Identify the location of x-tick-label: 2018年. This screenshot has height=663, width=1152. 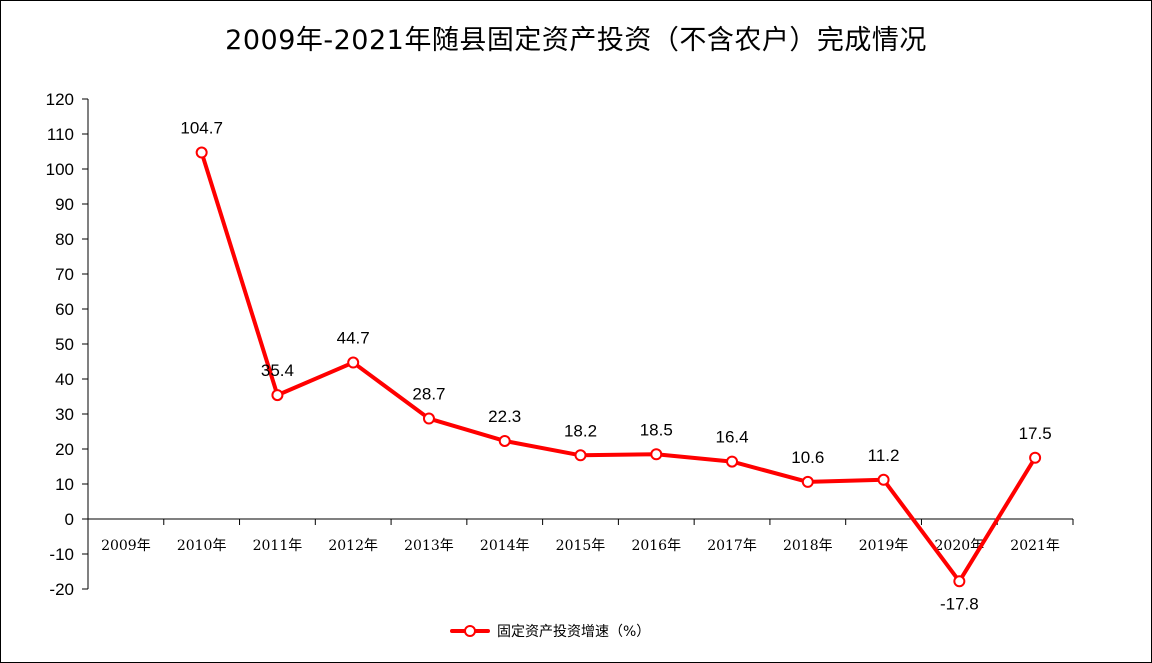
(808, 546).